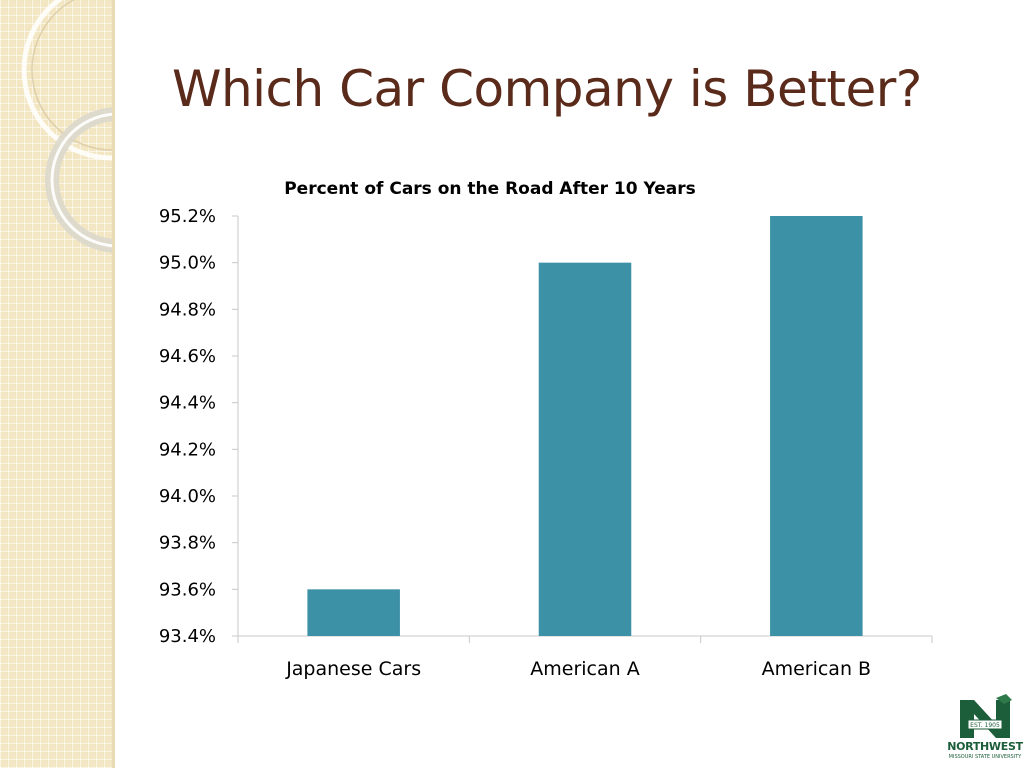 The image size is (1024, 768). Describe the element at coordinates (187, 449) in the screenshot. I see `y-tick-label: 94.2%` at that location.